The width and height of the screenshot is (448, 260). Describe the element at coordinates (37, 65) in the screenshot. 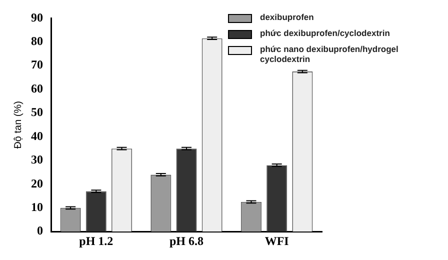

I see `y-tick-label: 70` at that location.